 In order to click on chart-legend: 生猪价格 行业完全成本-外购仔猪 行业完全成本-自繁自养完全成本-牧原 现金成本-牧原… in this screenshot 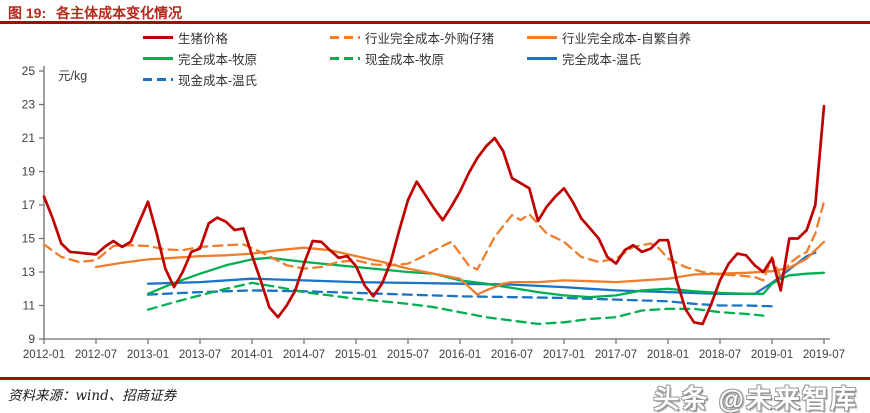, I will do `click(417, 58)`.